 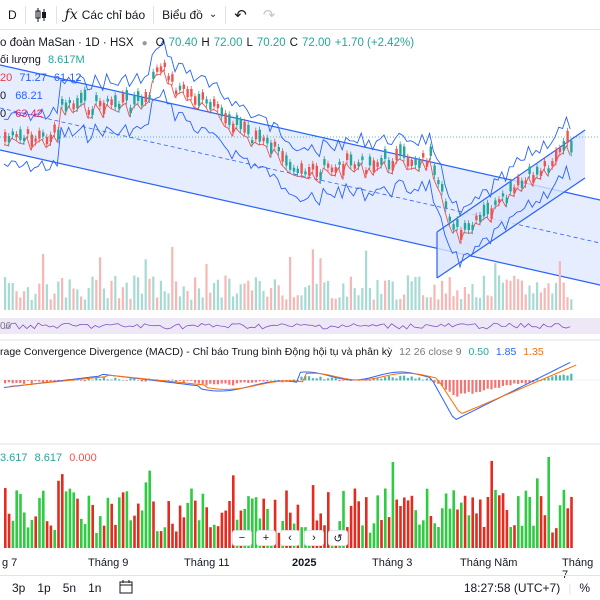 I want to click on candle-style-button, so click(x=41, y=15).